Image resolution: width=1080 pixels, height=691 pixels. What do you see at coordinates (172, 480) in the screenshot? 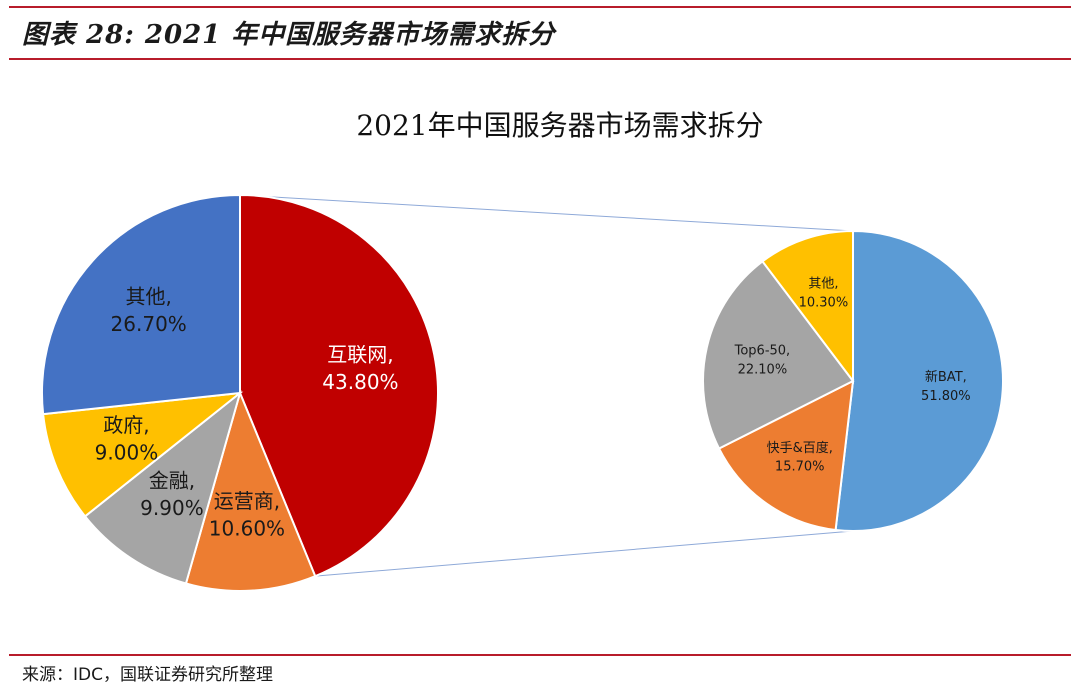
I see `slice-label-金融: 金融,` at bounding box center [172, 480].